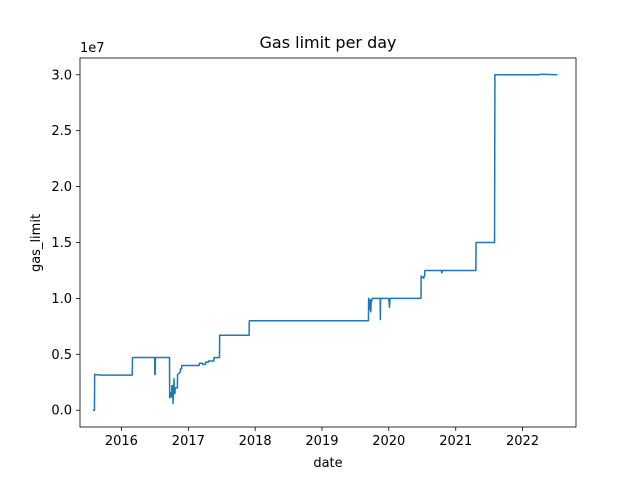 Image resolution: width=640 pixels, height=480 pixels. What do you see at coordinates (328, 42) in the screenshot?
I see `chart-title: Gas limit per day` at bounding box center [328, 42].